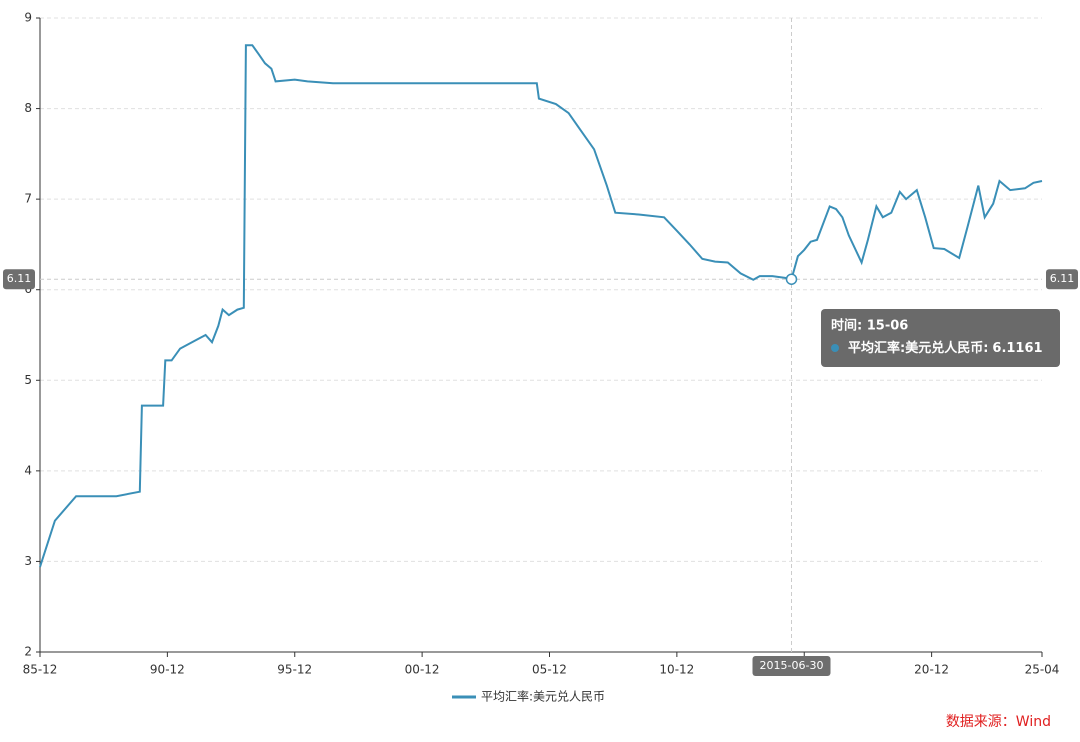  I want to click on y-tick-label: 2, so click(28, 652).